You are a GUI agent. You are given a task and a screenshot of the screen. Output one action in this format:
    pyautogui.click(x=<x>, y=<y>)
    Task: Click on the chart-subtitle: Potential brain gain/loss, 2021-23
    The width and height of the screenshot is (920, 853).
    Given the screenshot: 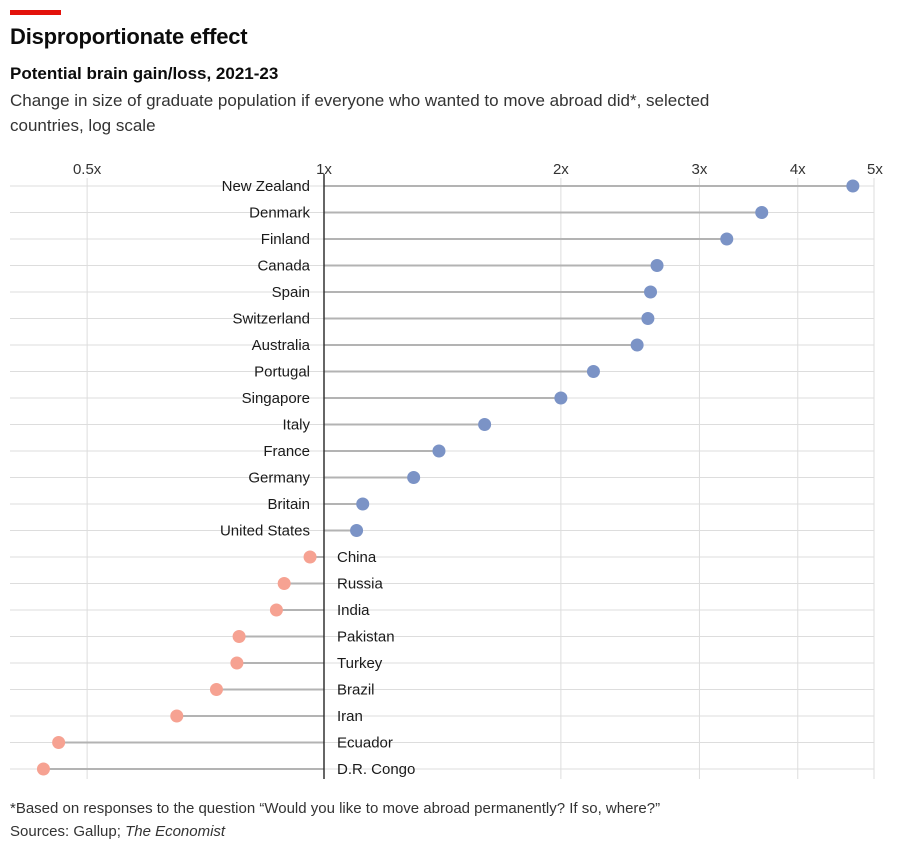 What is the action you would take?
    pyautogui.click(x=144, y=73)
    